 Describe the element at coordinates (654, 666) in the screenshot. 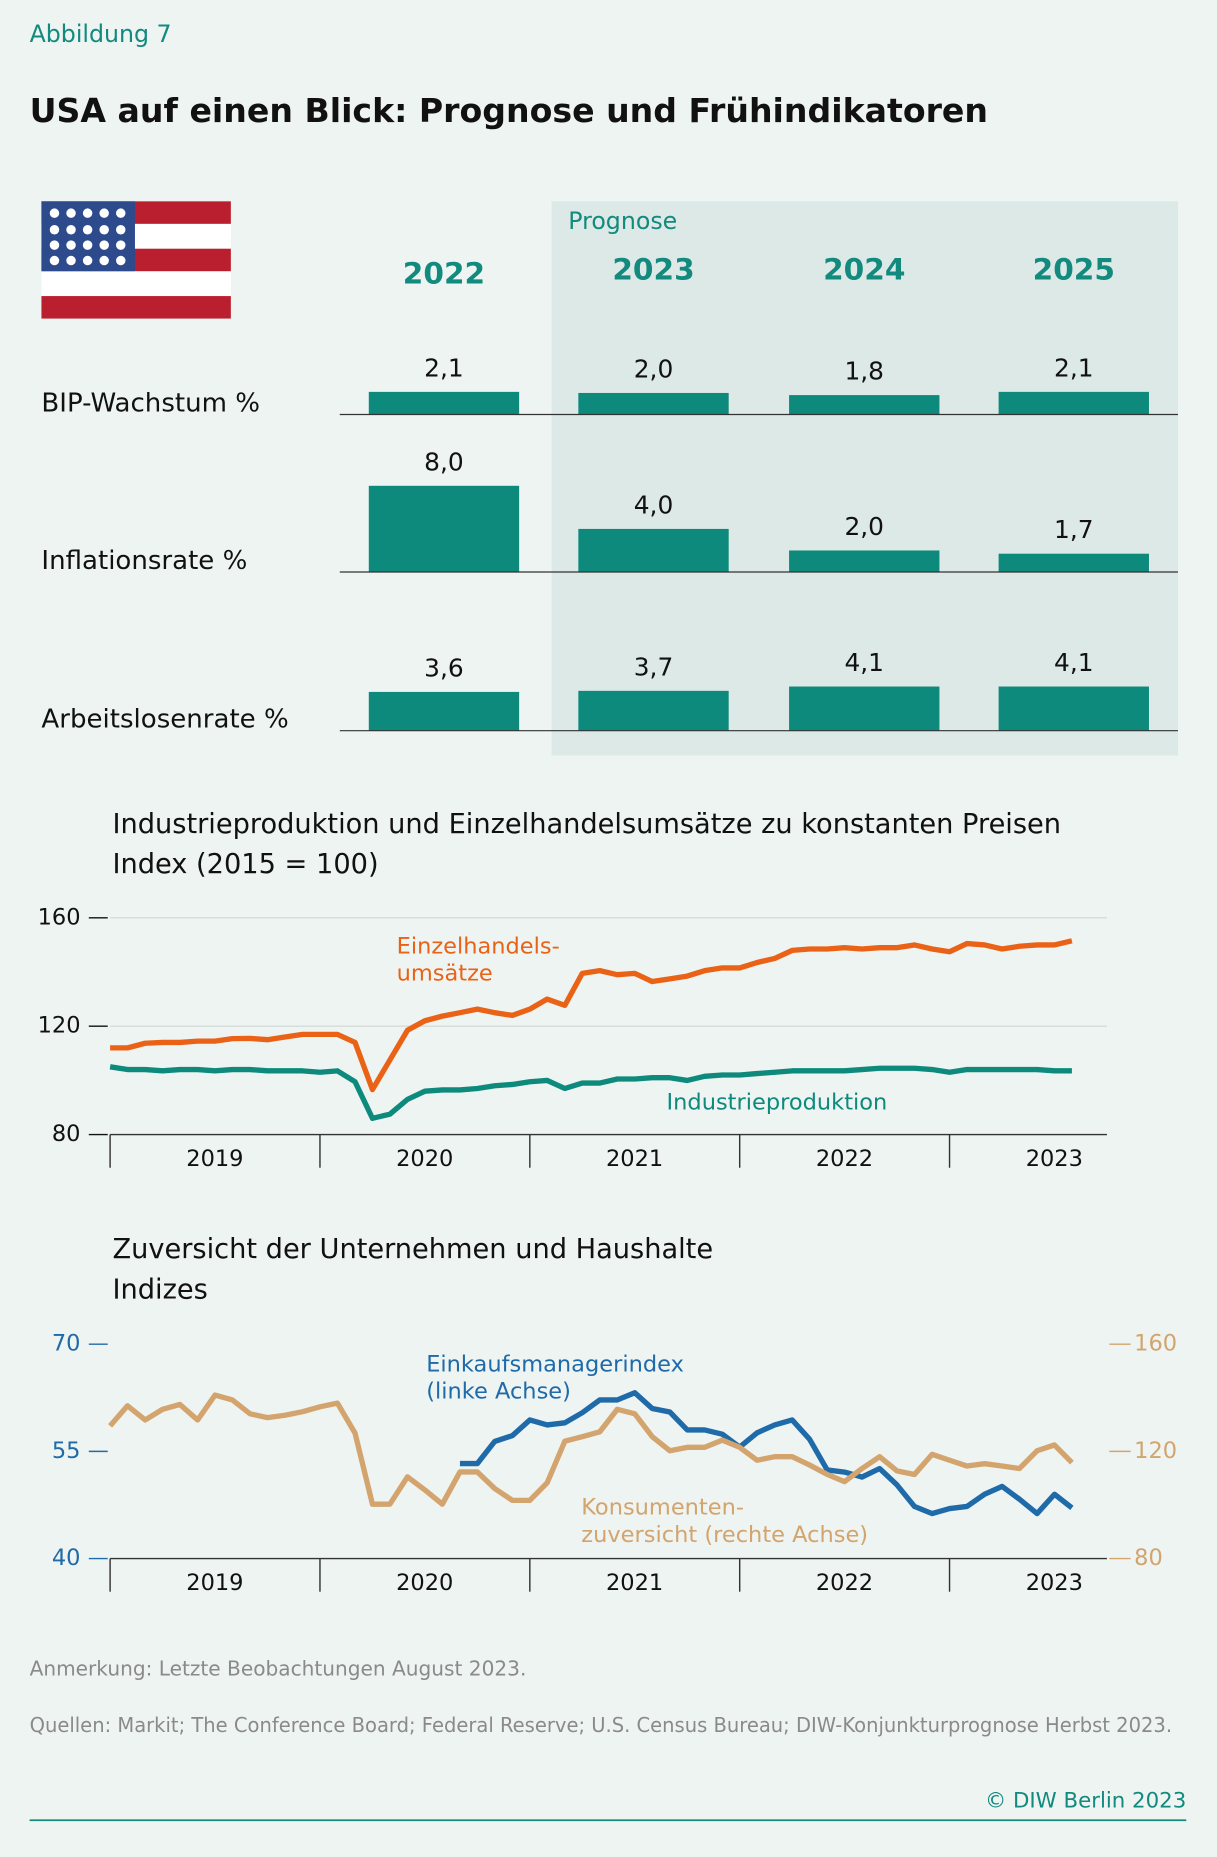

I see `value-label: 3,7` at that location.